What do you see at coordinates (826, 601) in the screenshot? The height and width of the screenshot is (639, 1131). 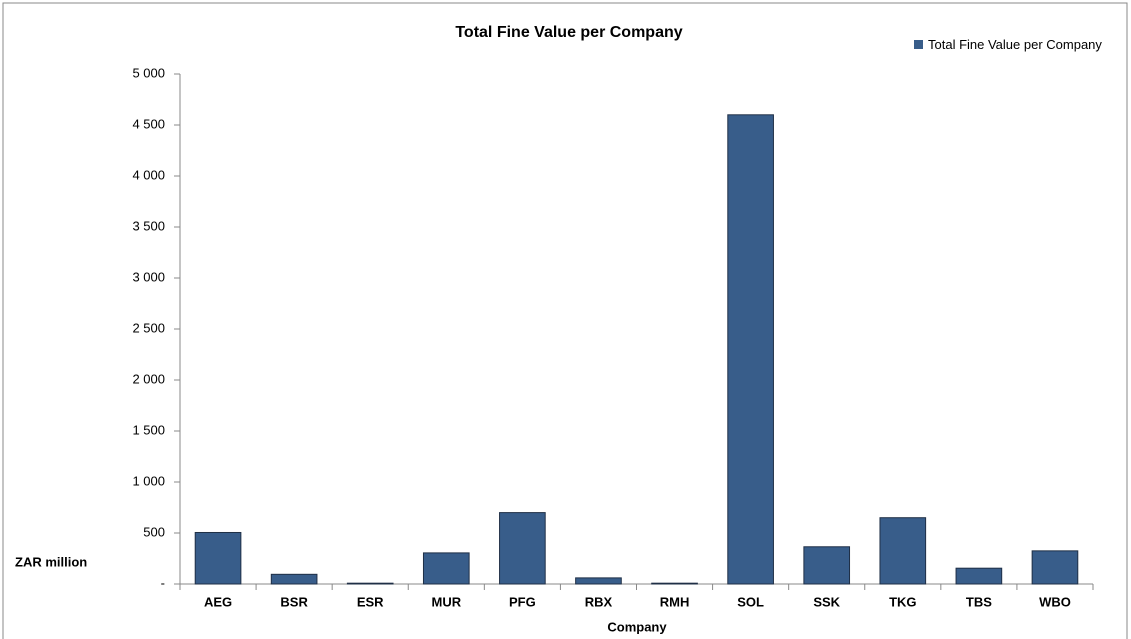 I see `x-tick-label: SSK` at bounding box center [826, 601].